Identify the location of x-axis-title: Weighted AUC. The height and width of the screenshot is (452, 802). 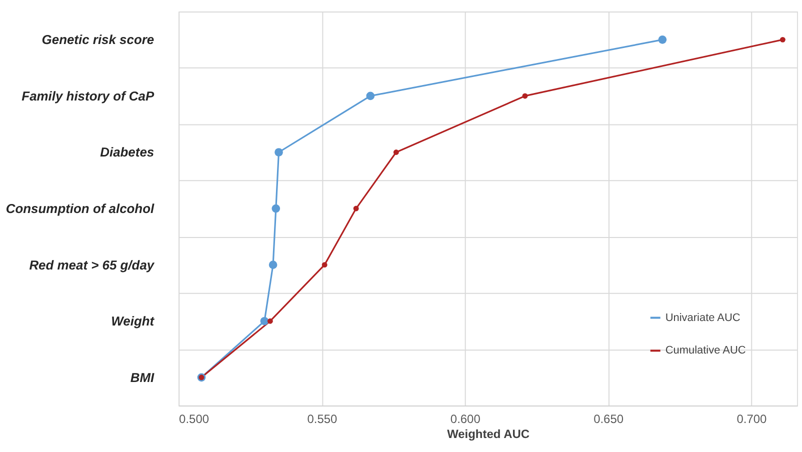
(488, 433).